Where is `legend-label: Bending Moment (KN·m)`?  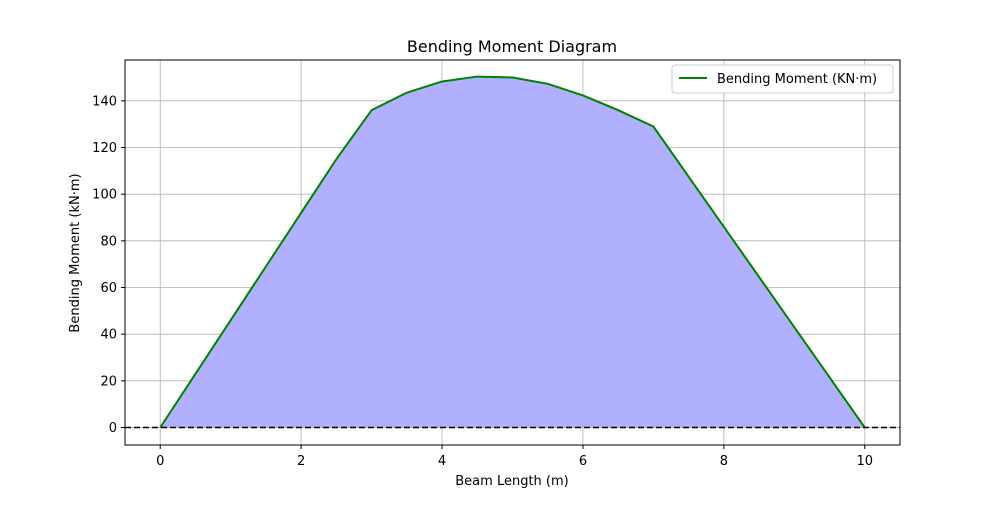
legend-label: Bending Moment (KN·m) is located at coordinates (797, 79).